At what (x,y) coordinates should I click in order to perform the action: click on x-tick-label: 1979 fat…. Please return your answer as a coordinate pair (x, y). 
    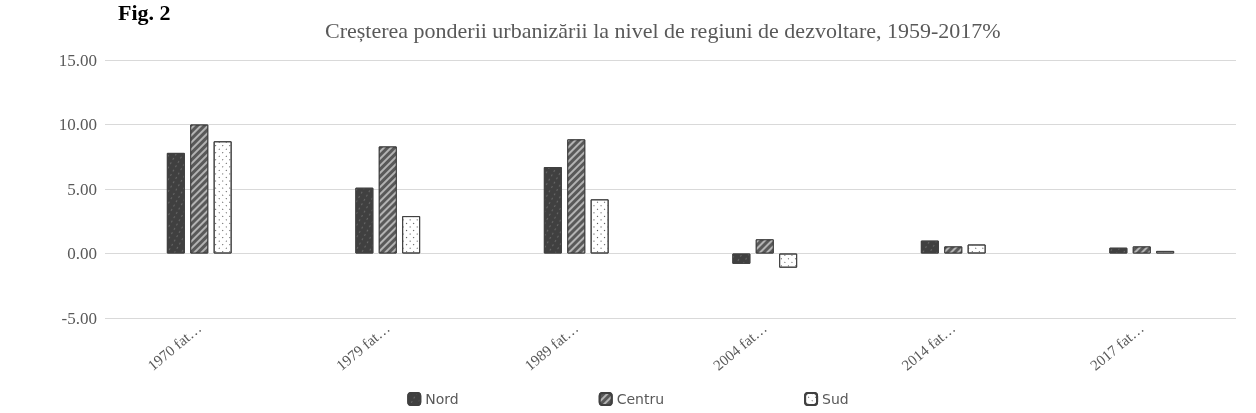
    Looking at the image, I should click on (363, 346).